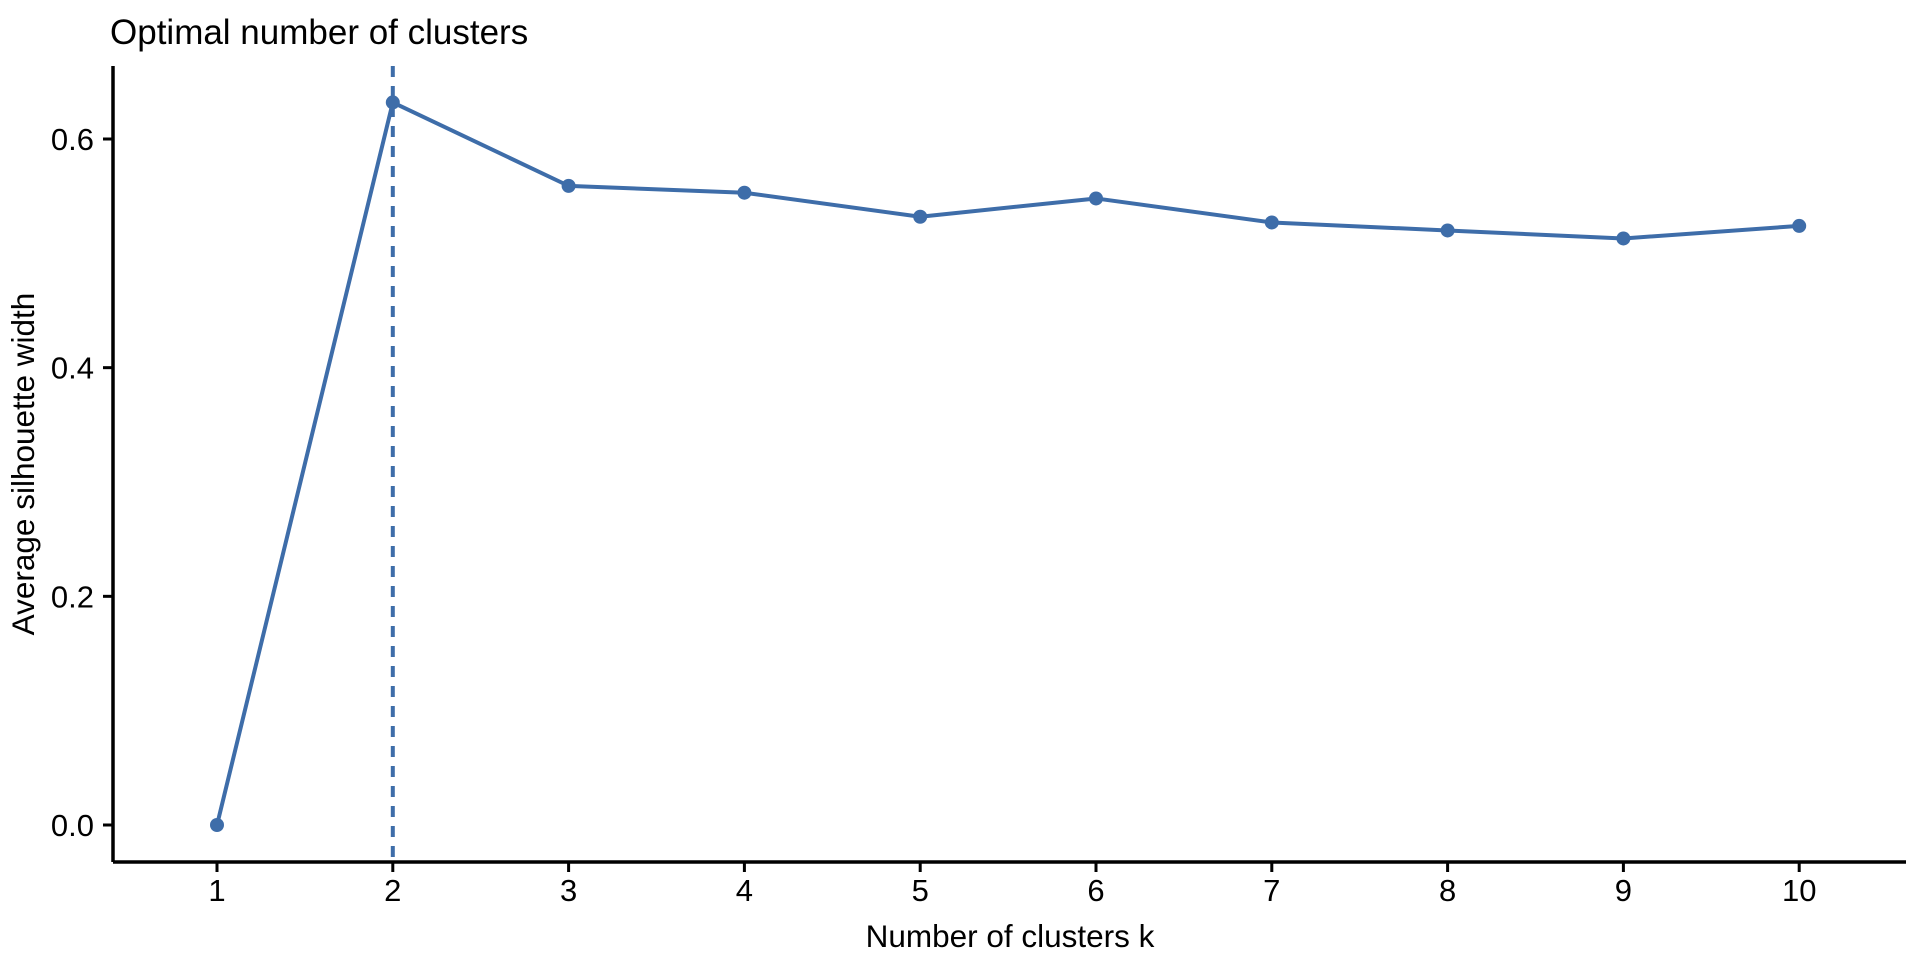 The width and height of the screenshot is (1920, 960). Describe the element at coordinates (392, 890) in the screenshot. I see `x-tick-label: 2` at that location.